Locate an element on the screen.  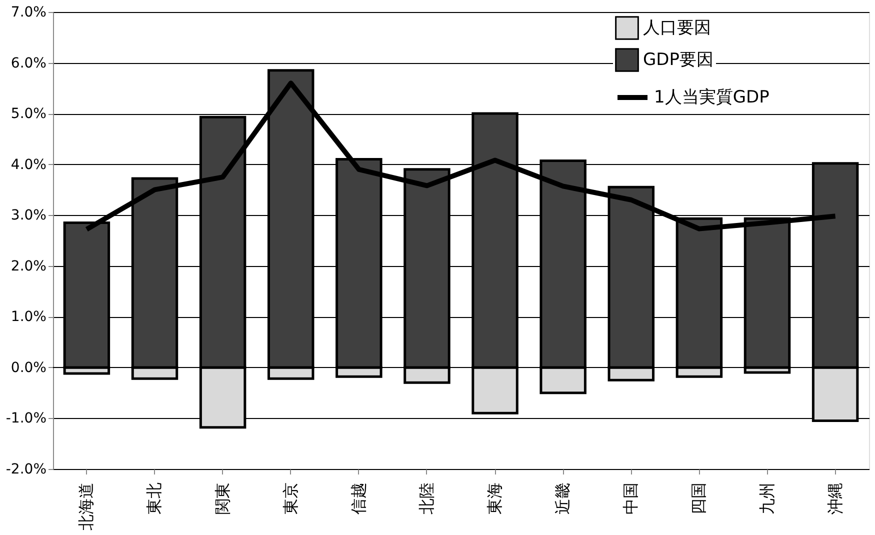
y-tick-label: 2.0% is located at coordinates (28, 266).